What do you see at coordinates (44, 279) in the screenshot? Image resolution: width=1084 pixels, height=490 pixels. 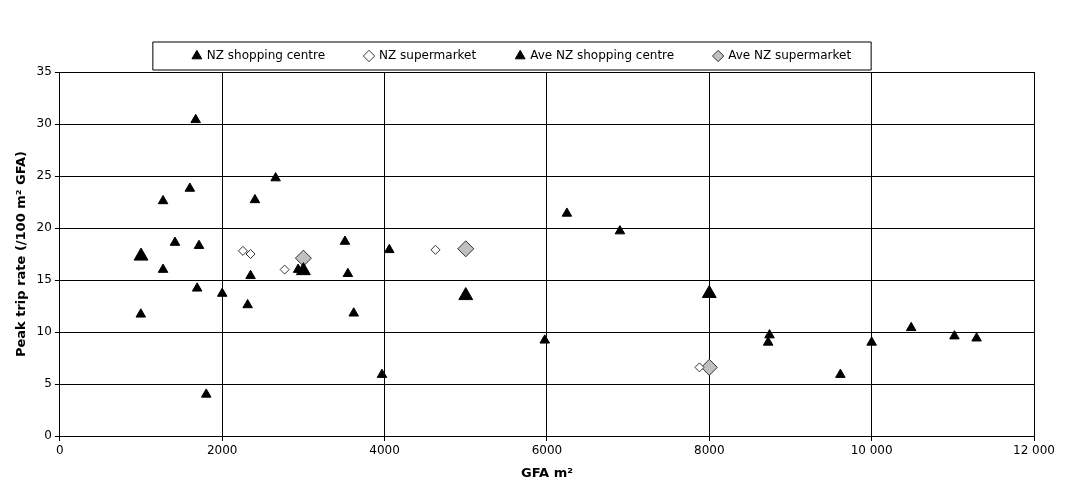 I see `y-tick-label: 15` at bounding box center [44, 279].